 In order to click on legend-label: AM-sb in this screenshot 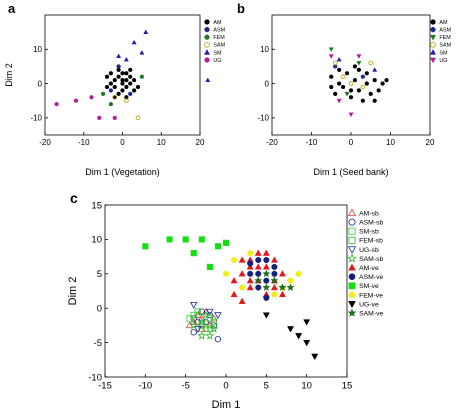, I will do `click(369, 213)`.